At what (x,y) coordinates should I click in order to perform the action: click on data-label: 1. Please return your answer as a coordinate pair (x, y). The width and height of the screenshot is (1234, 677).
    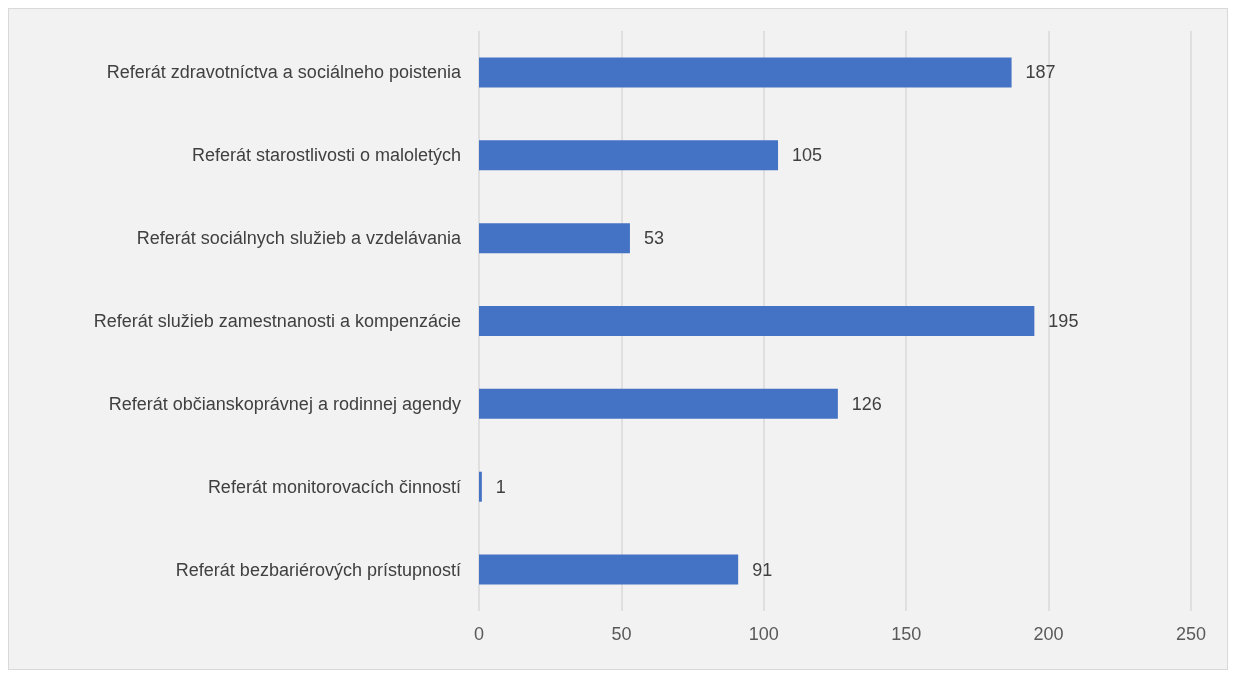
    Looking at the image, I should click on (500, 486).